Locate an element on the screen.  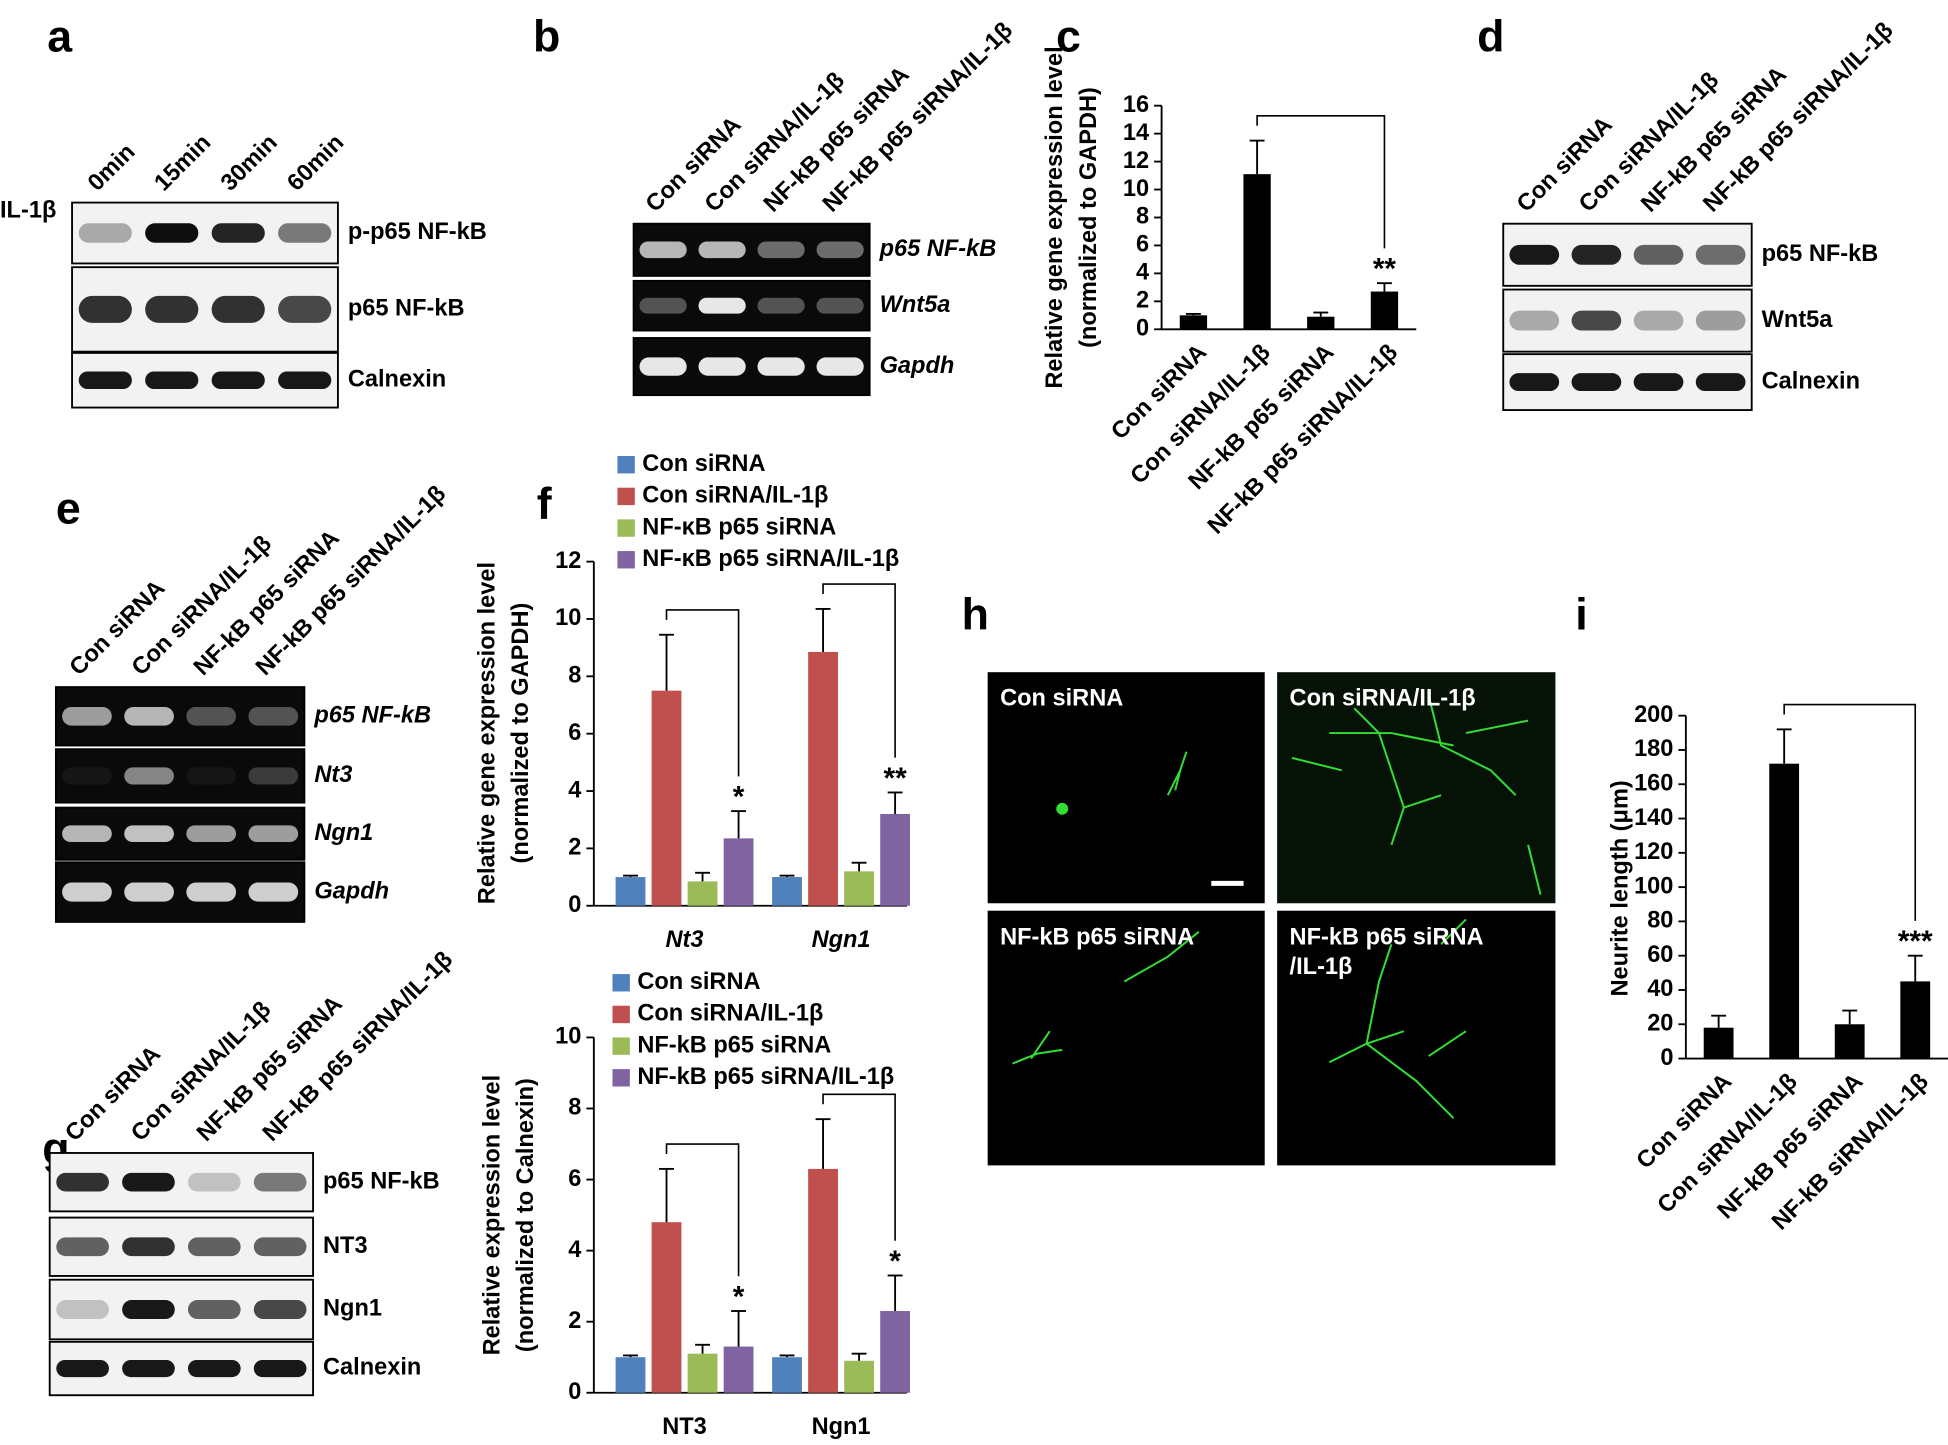
row-label: Nt3 is located at coordinates (333, 775).